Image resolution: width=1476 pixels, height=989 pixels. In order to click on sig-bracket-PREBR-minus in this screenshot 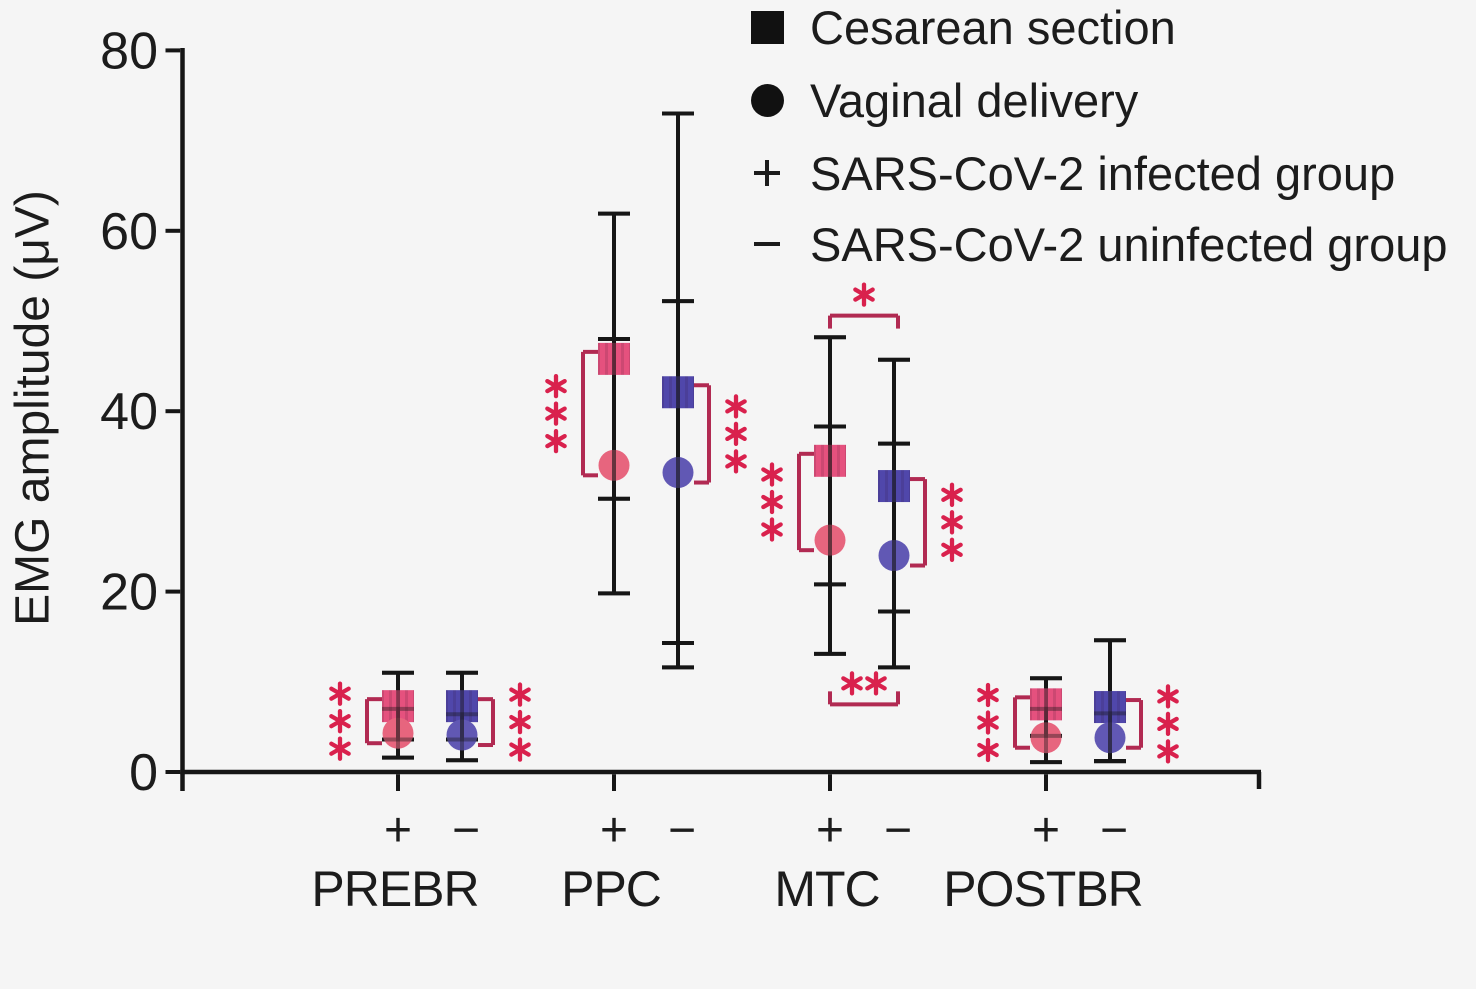, I will do `click(486, 722)`.